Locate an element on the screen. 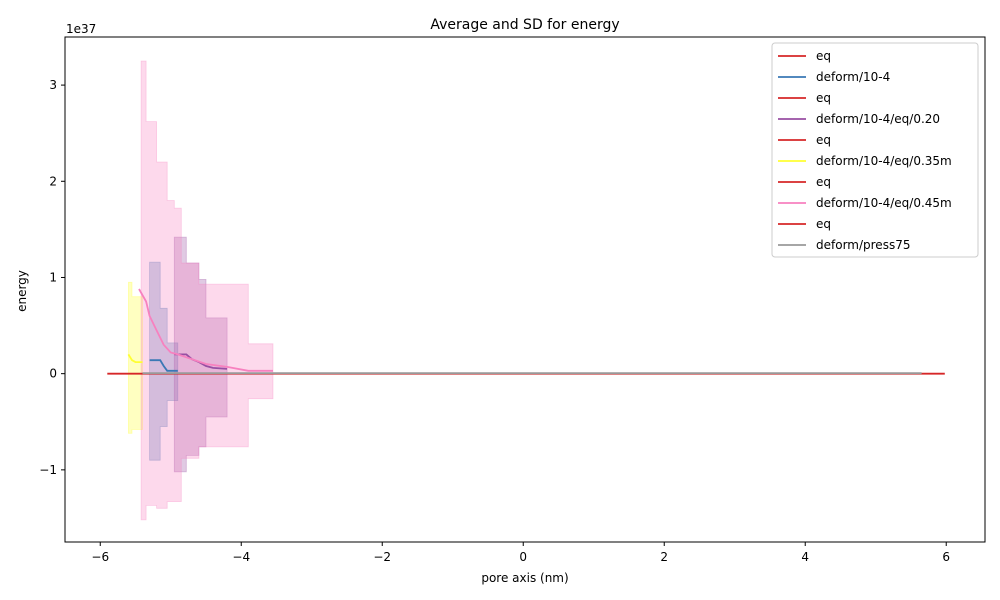 The height and width of the screenshot is (600, 1000). x-axis-title: pore axis (nm) is located at coordinates (524, 578).